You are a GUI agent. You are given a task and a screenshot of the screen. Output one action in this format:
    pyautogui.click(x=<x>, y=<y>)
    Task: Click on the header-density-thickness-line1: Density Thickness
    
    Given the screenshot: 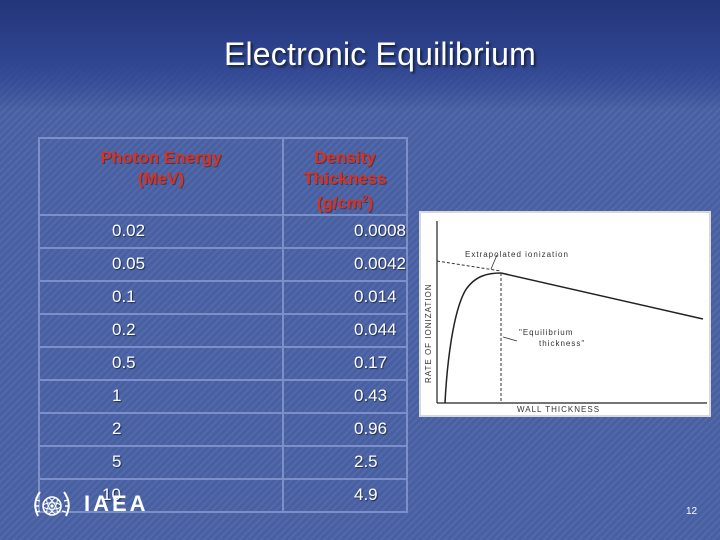 What is the action you would take?
    pyautogui.click(x=345, y=168)
    